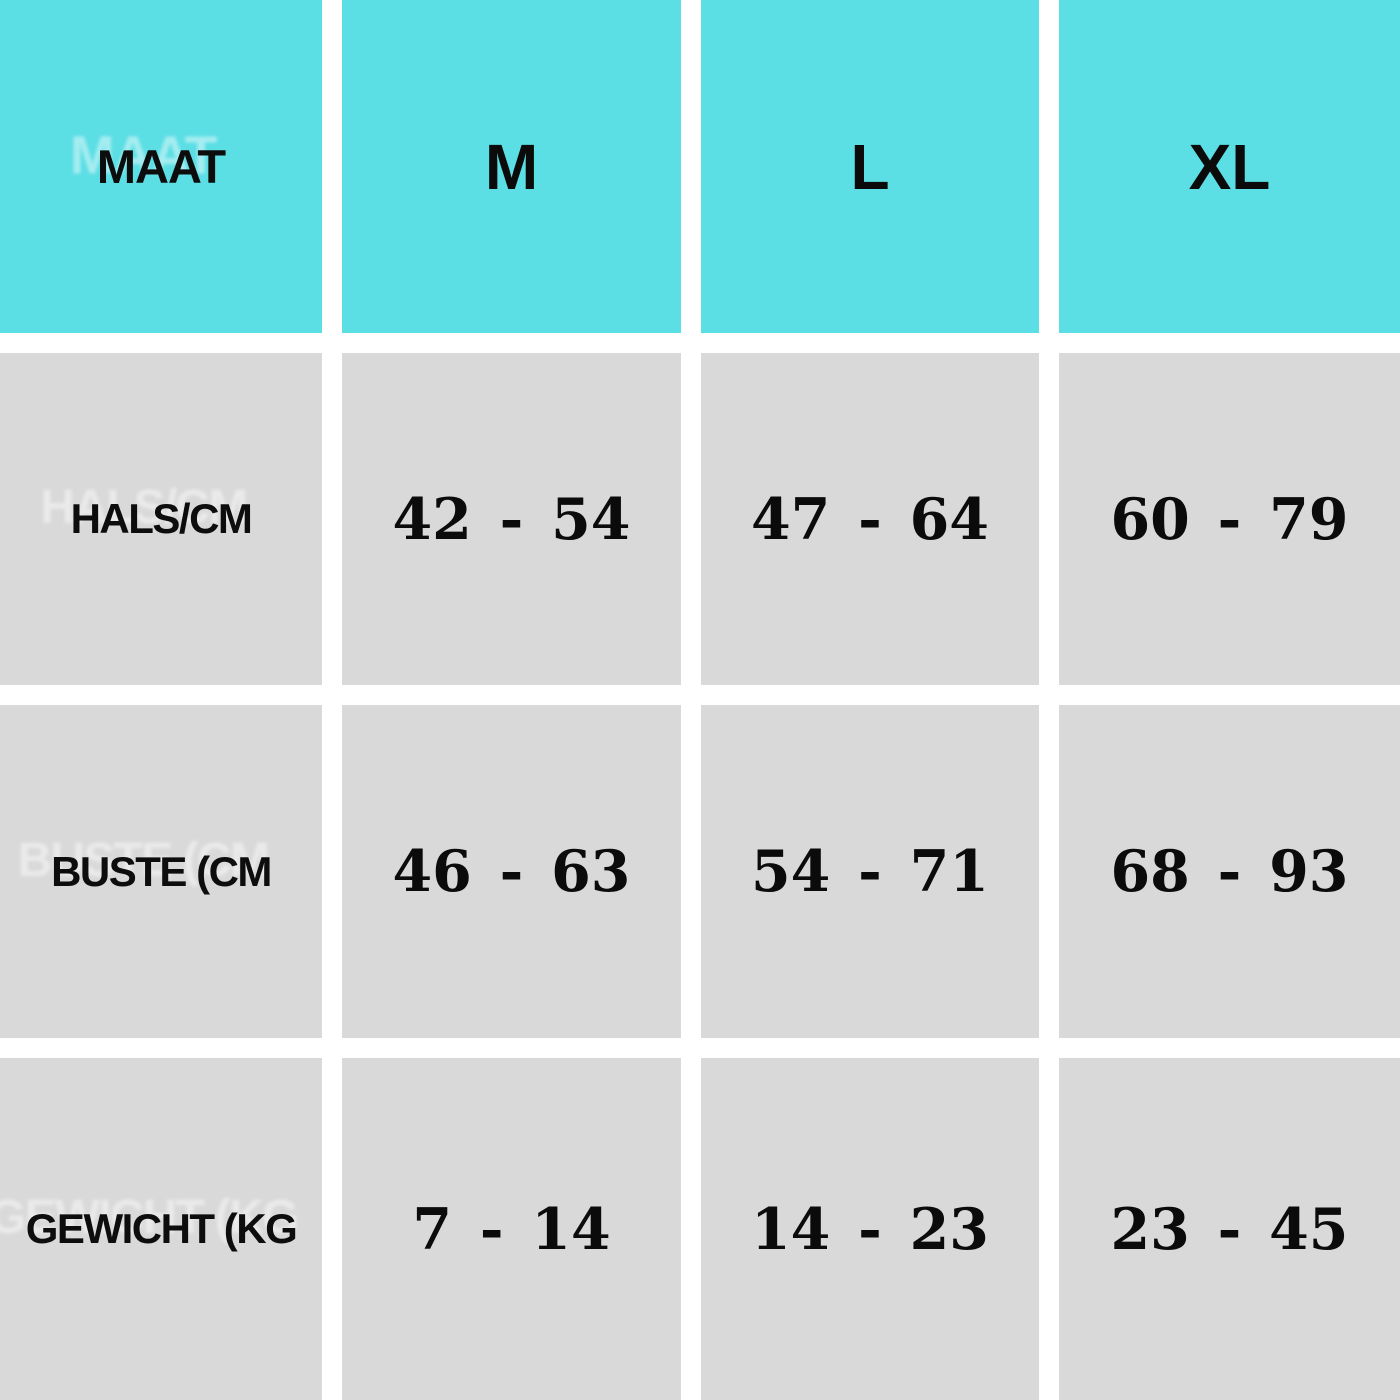  I want to click on gewicht-xl-value: 23 - 45, so click(1229, 1229).